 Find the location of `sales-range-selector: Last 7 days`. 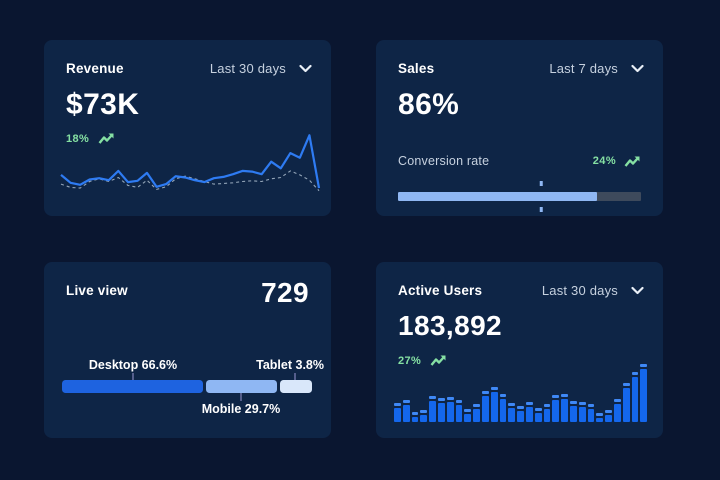

sales-range-selector: Last 7 days is located at coordinates (596, 68).